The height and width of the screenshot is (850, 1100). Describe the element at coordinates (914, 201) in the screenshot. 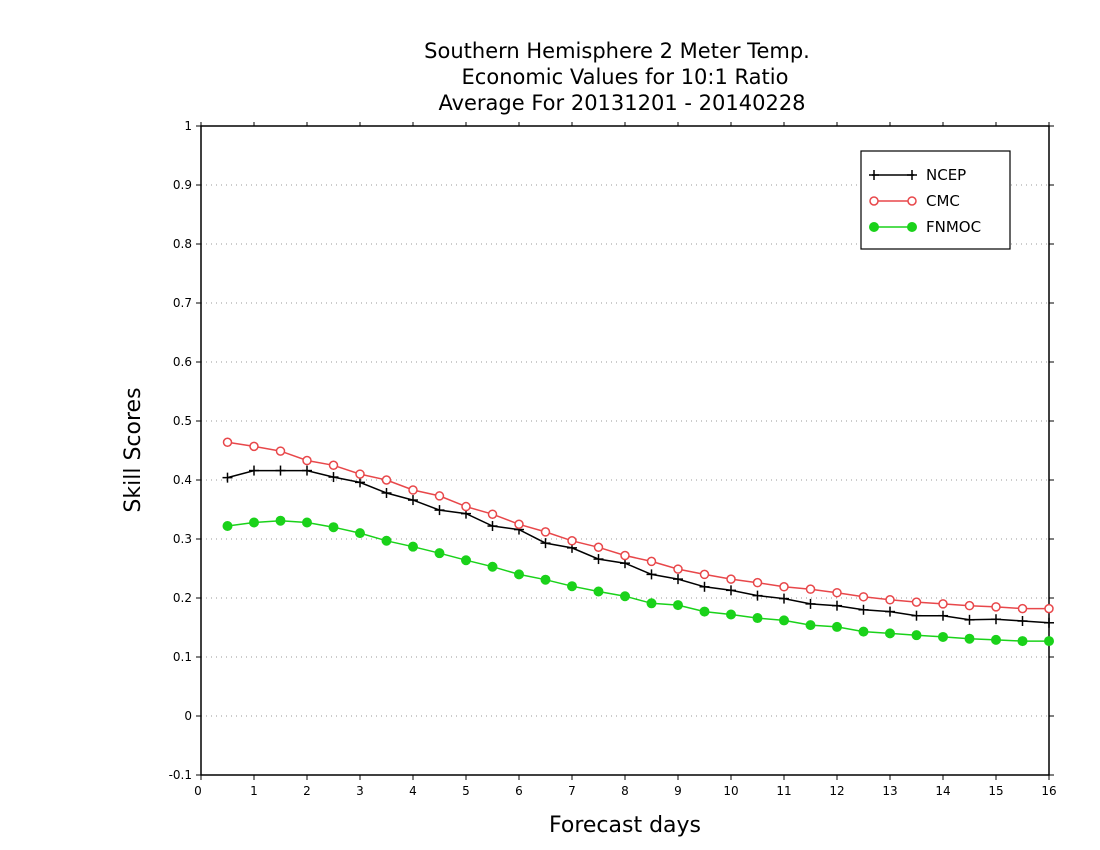

I see `legend-item-cmc: CMC` at that location.